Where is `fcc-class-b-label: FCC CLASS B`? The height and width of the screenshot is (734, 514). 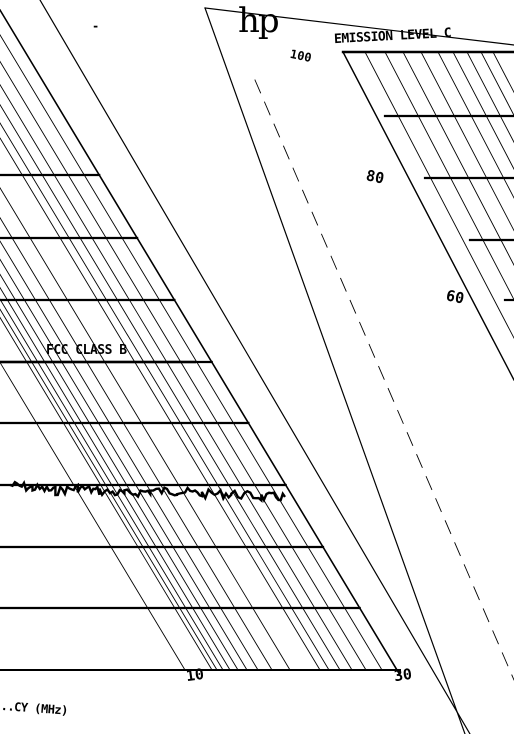 fcc-class-b-label: FCC CLASS B is located at coordinates (86, 350).